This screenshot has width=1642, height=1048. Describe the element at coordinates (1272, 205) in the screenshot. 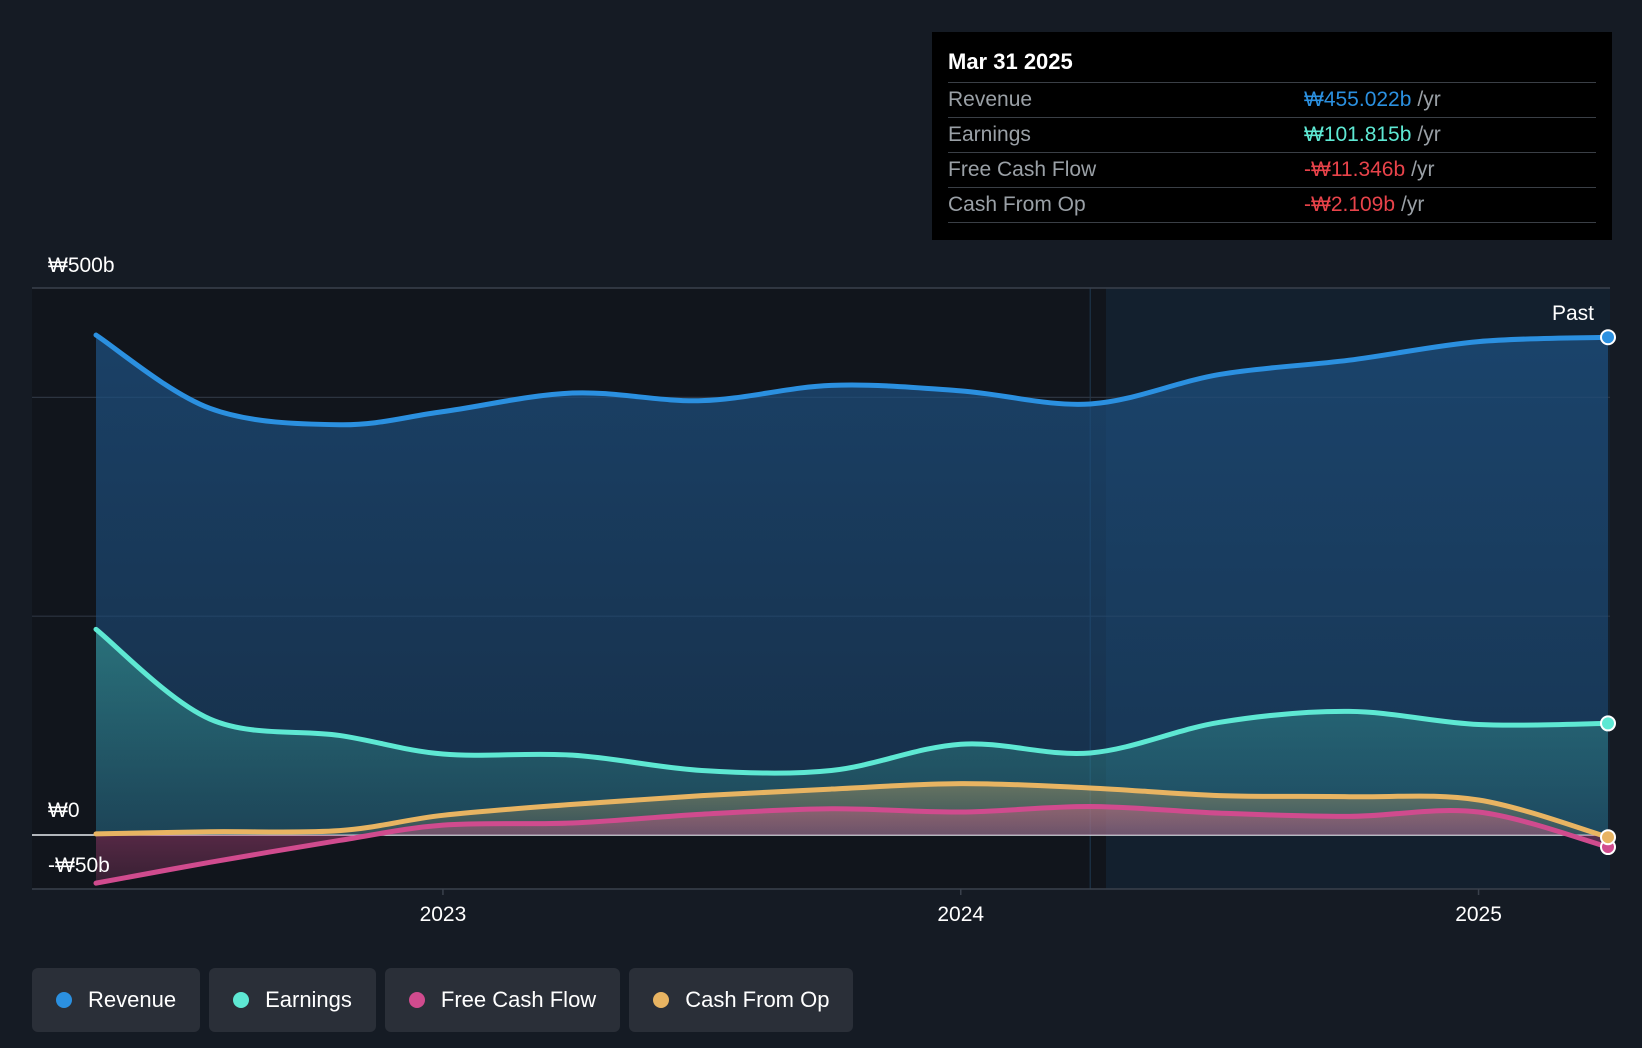

I see `tooltip-row: Cash From Op -₩2.109b/yr` at that location.